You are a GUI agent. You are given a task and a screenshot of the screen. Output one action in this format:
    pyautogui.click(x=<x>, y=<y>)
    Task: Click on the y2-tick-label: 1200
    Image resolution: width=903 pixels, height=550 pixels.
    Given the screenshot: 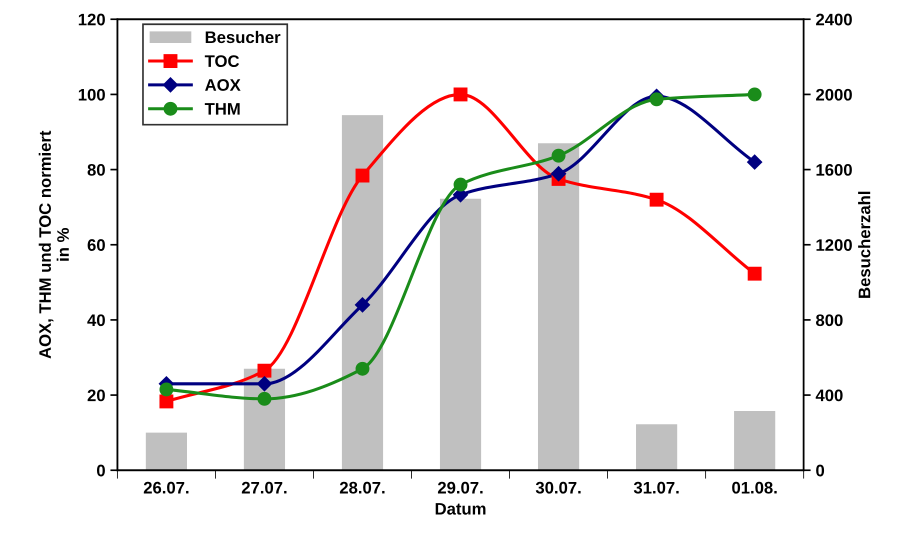 What is the action you would take?
    pyautogui.click(x=834, y=245)
    